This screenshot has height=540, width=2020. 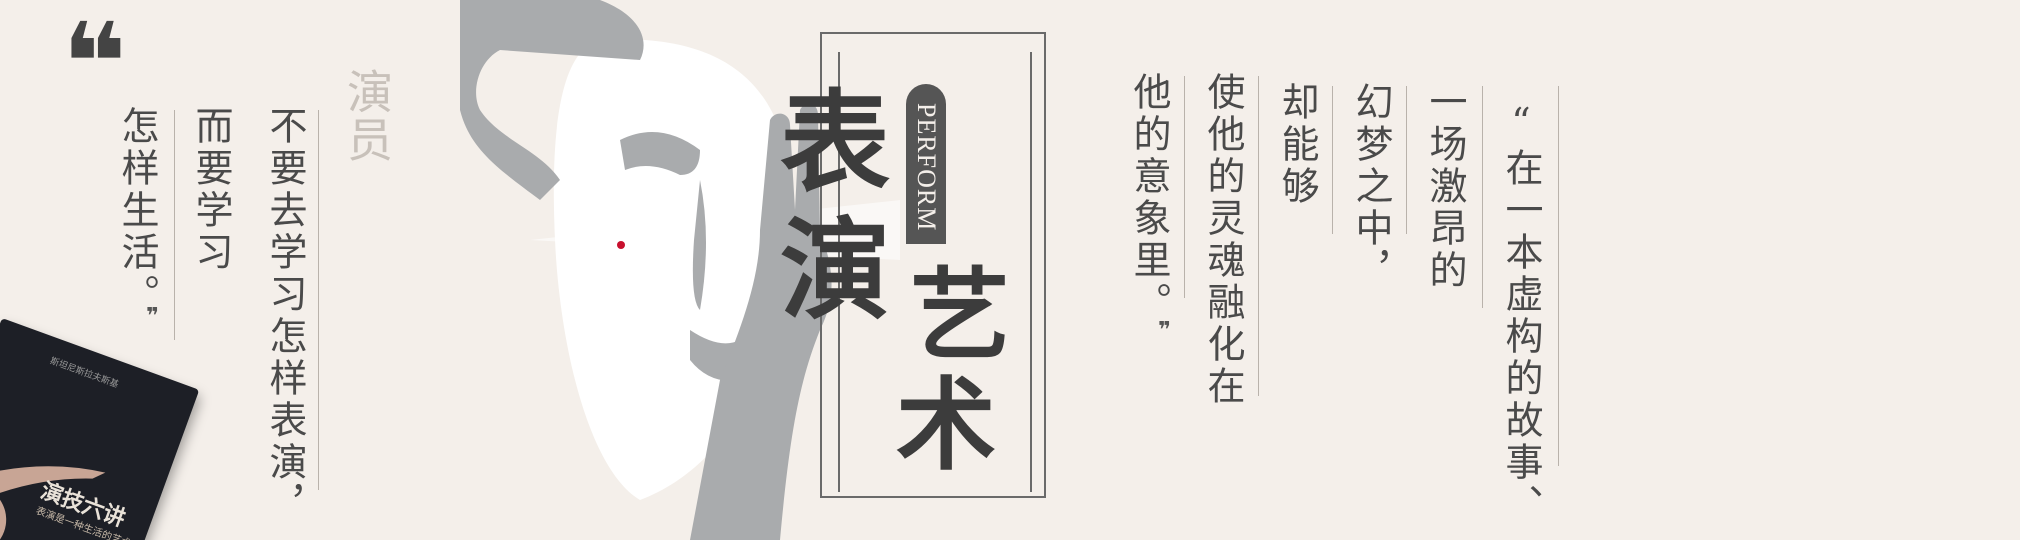 What do you see at coordinates (1149, 198) in the screenshot?
I see `right-column-6: 他的意象里。` at bounding box center [1149, 198].